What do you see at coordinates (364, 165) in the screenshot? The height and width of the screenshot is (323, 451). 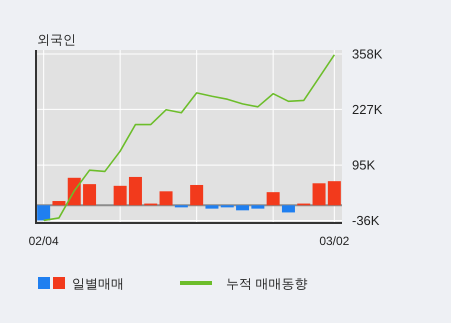 I see `y-tick-label: 95K` at bounding box center [364, 165].